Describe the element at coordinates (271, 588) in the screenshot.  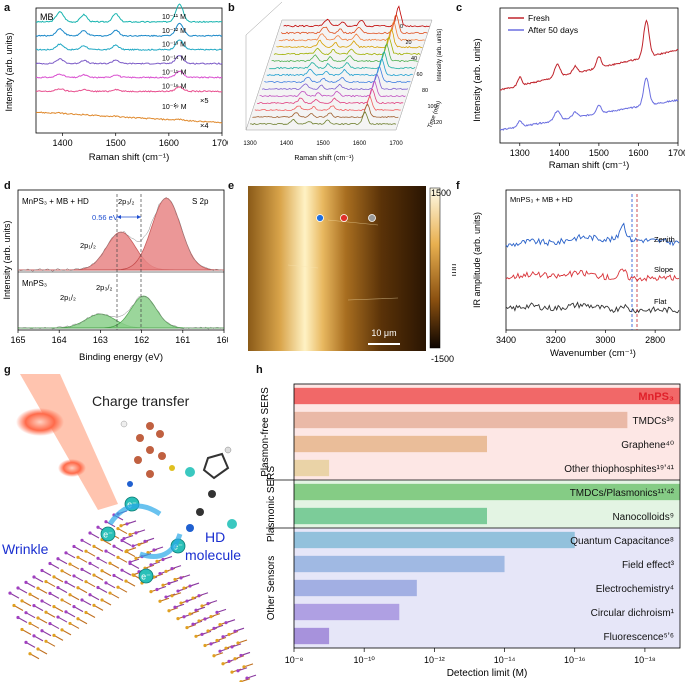
I see `panel-h-group-title-2: Other Sensors` at that location.